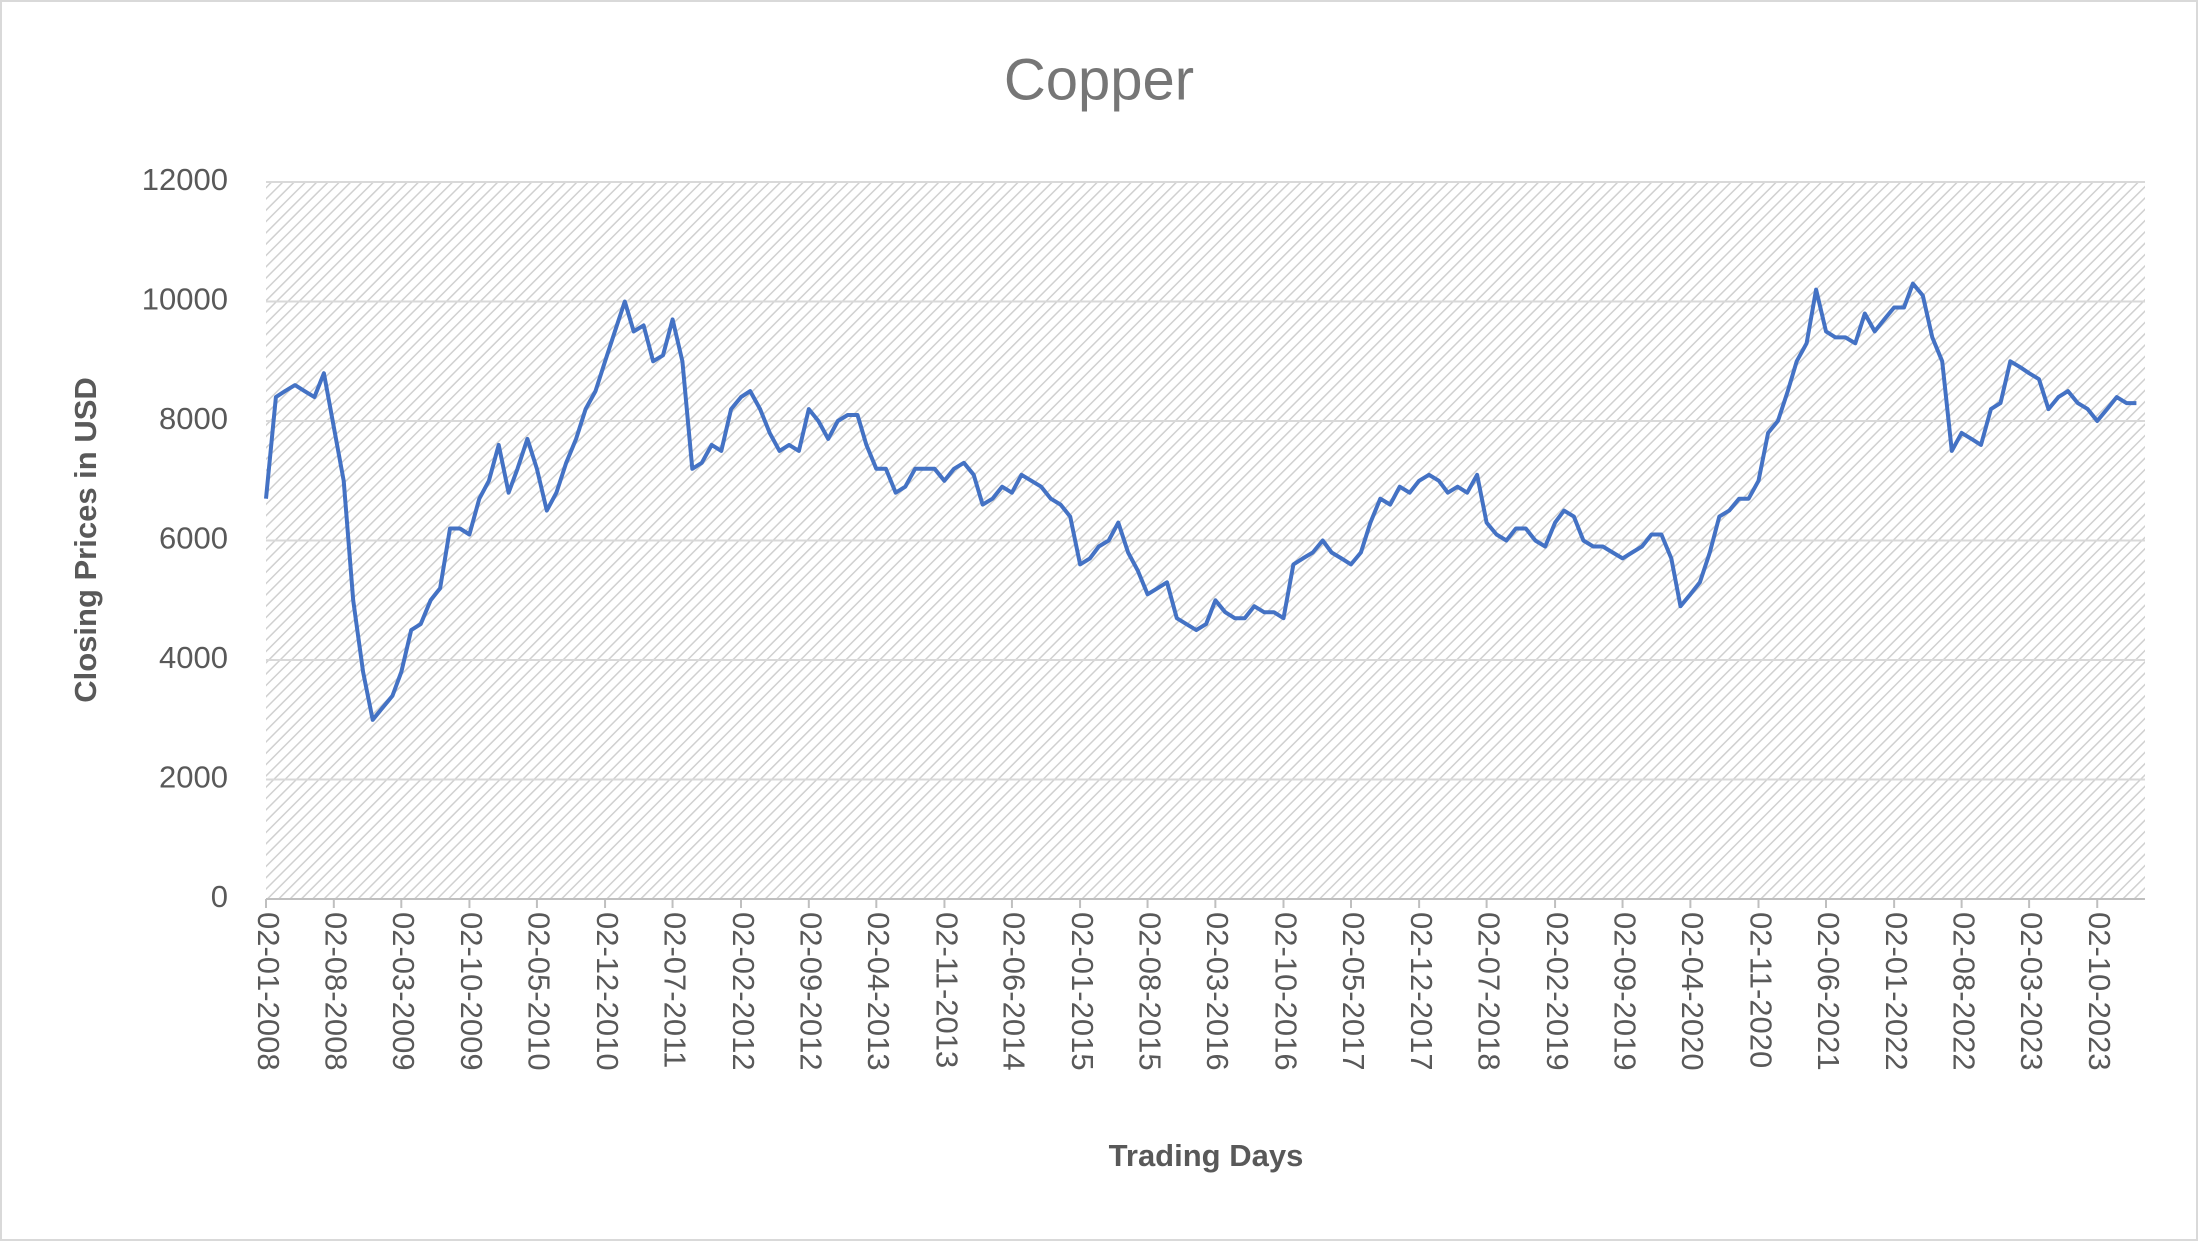 This screenshot has width=2198, height=1241. I want to click on y-tick-label: 4000, so click(193, 657).